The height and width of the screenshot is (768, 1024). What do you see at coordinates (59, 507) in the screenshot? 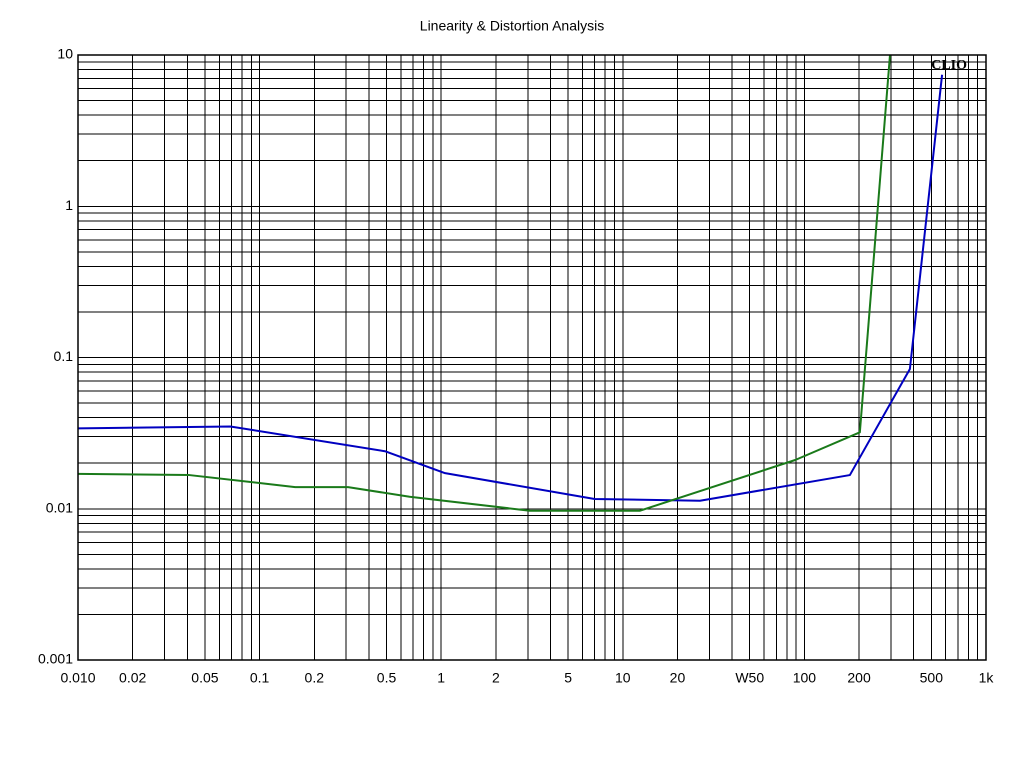
I see `y-tick-label: 0.01` at bounding box center [59, 507].